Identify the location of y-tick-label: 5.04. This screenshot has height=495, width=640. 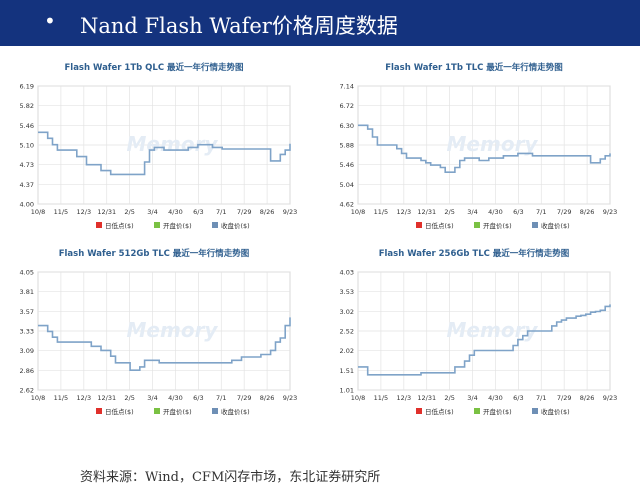
(347, 185).